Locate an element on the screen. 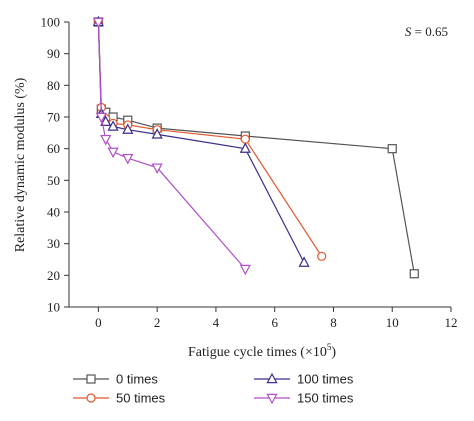 The width and height of the screenshot is (474, 421). y-tick-label: 70 is located at coordinates (53, 117).